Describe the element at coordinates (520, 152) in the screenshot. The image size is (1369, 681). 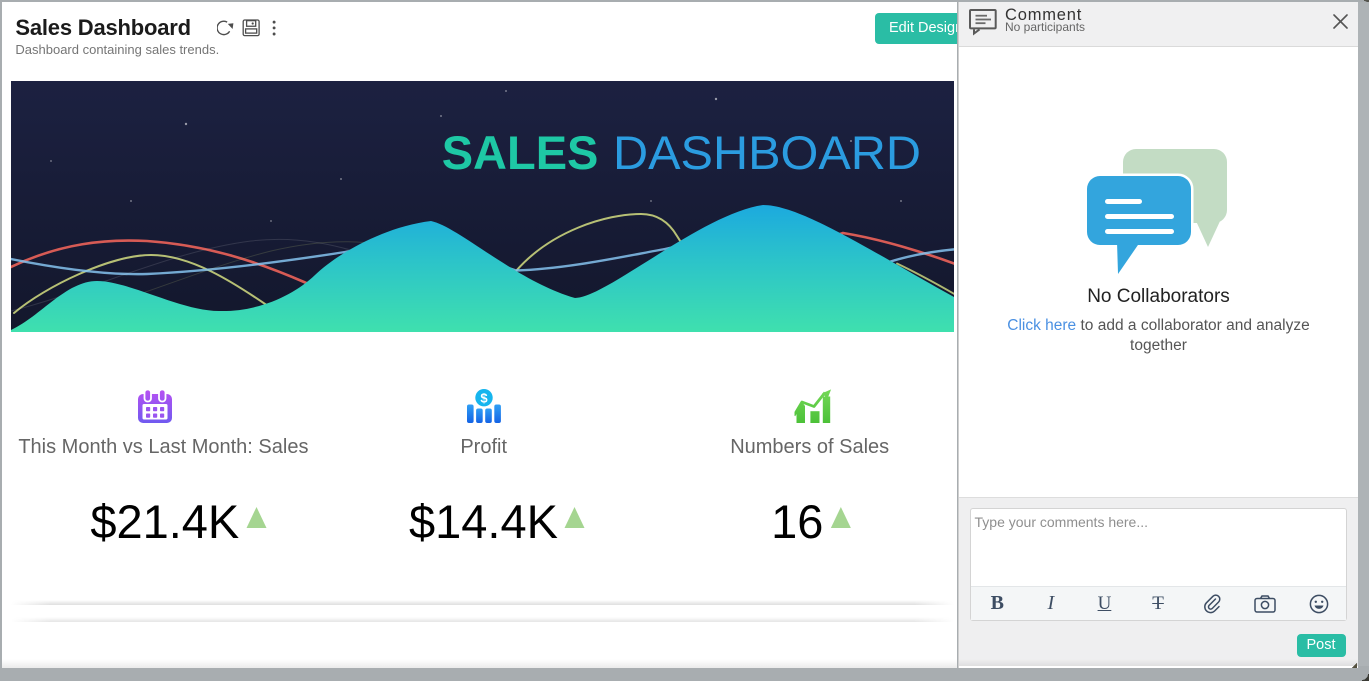
I see `svg-text: SALES` at that location.